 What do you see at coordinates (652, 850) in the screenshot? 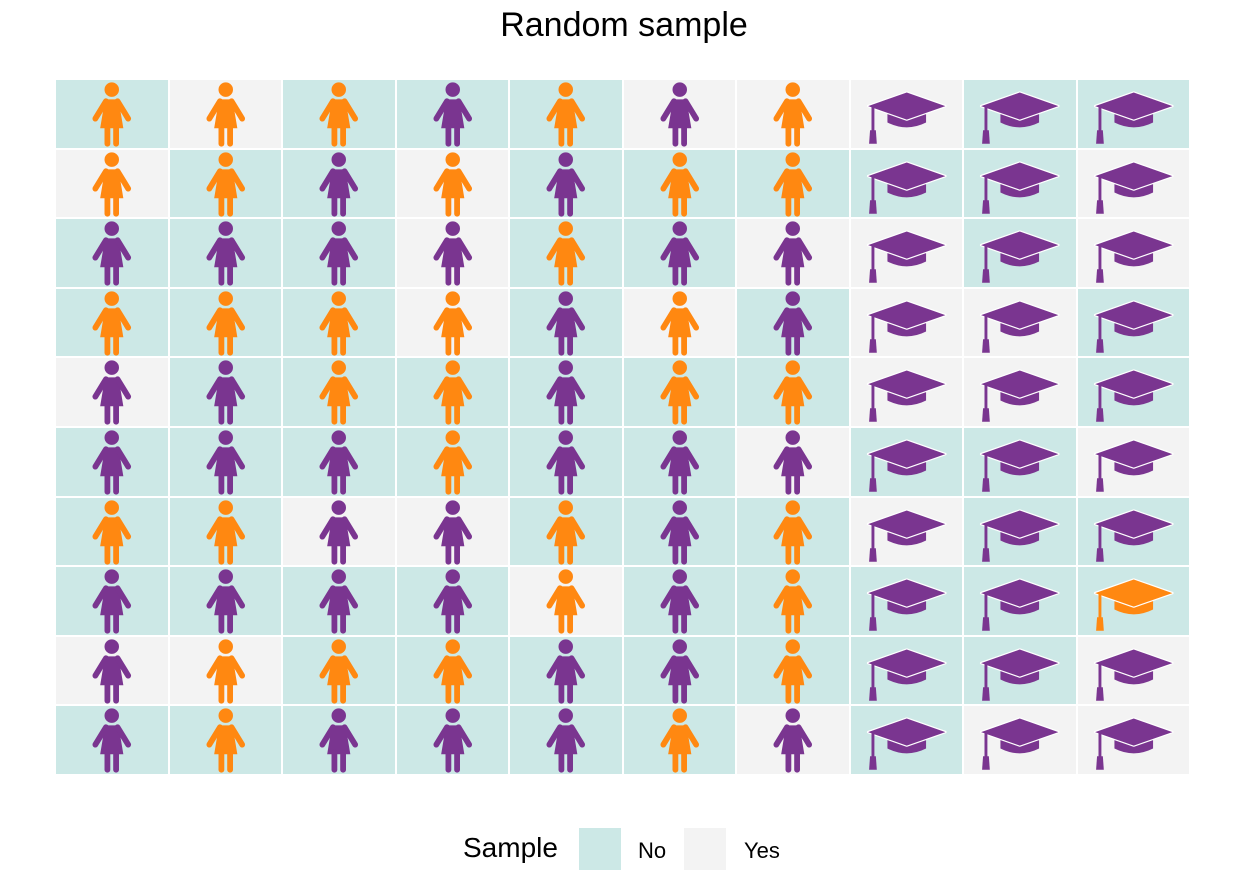
I see `legend-label-no: No` at bounding box center [652, 850].